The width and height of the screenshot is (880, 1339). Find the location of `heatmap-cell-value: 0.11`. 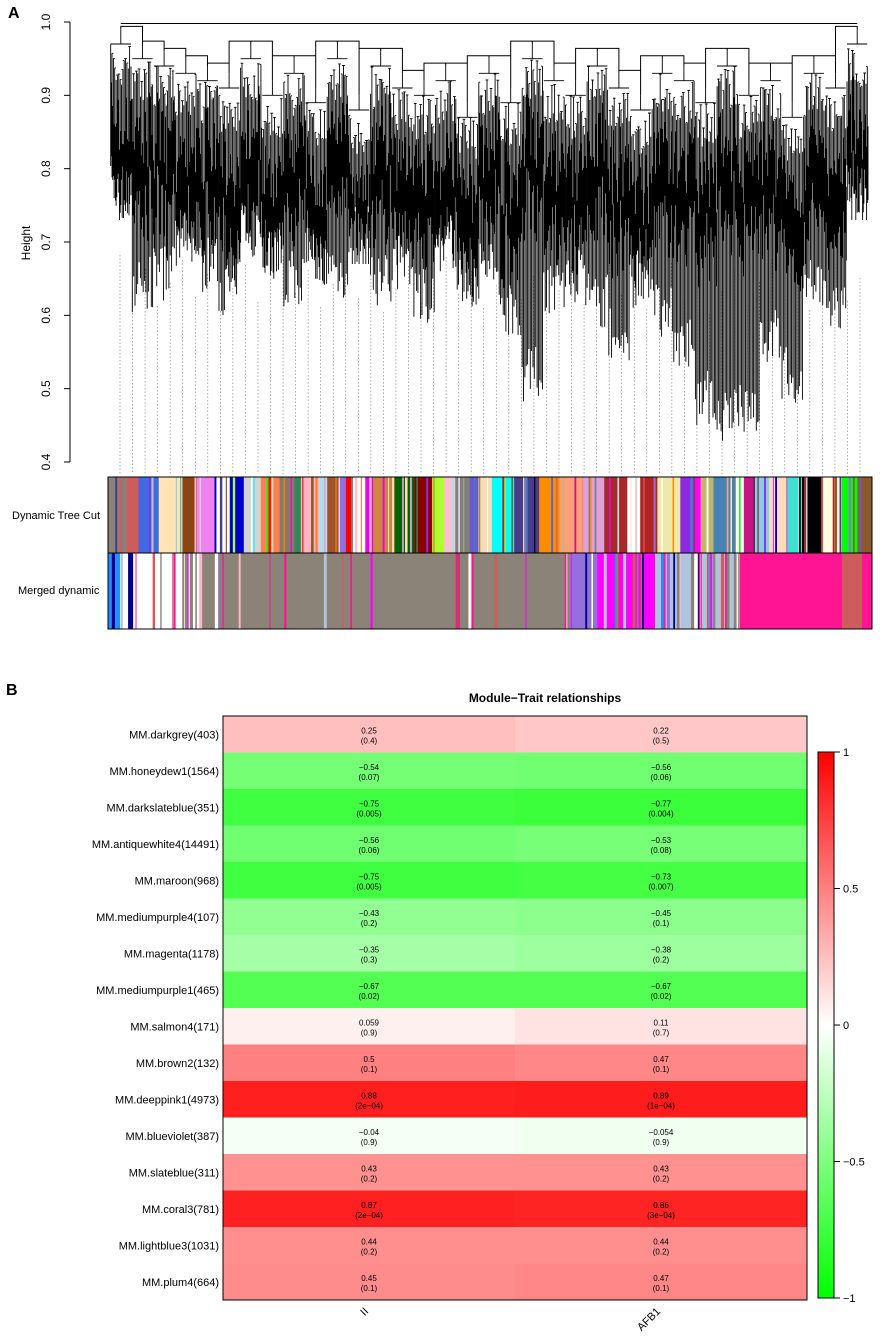

heatmap-cell-value: 0.11 is located at coordinates (662, 1022).